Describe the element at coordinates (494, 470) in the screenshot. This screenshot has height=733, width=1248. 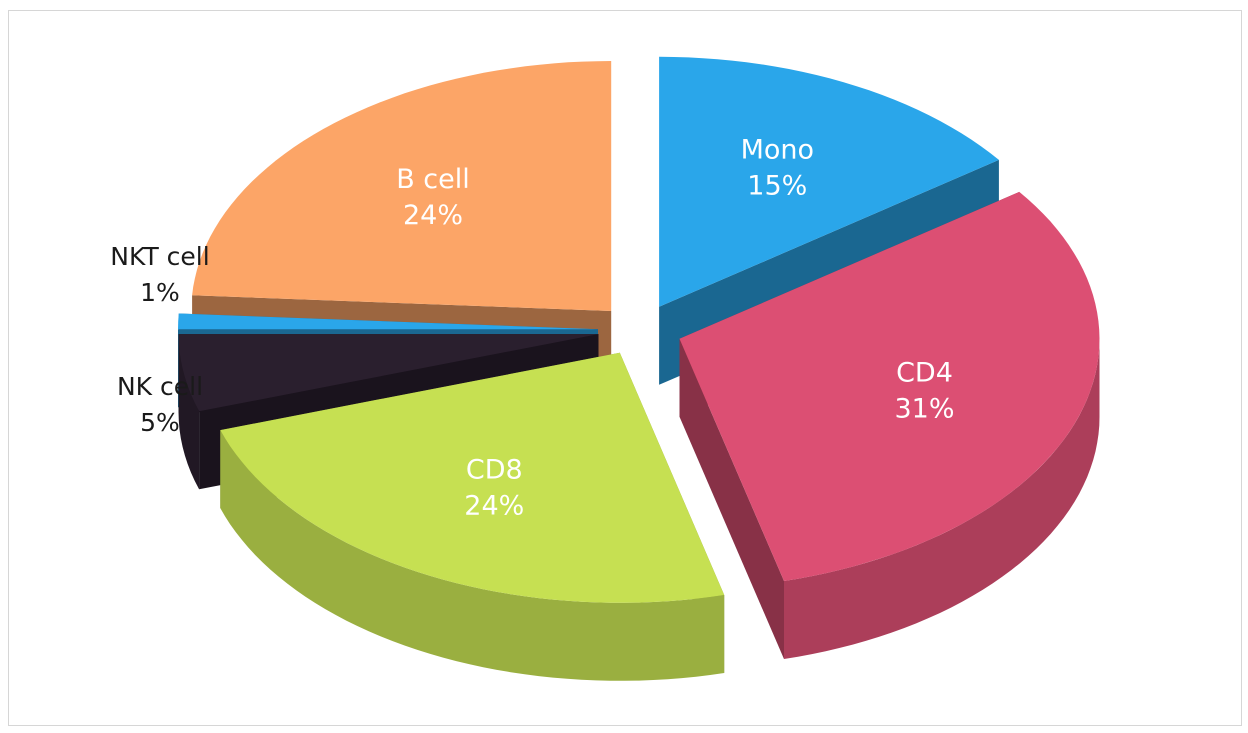
I see `slice-label-cd8: CD8` at that location.